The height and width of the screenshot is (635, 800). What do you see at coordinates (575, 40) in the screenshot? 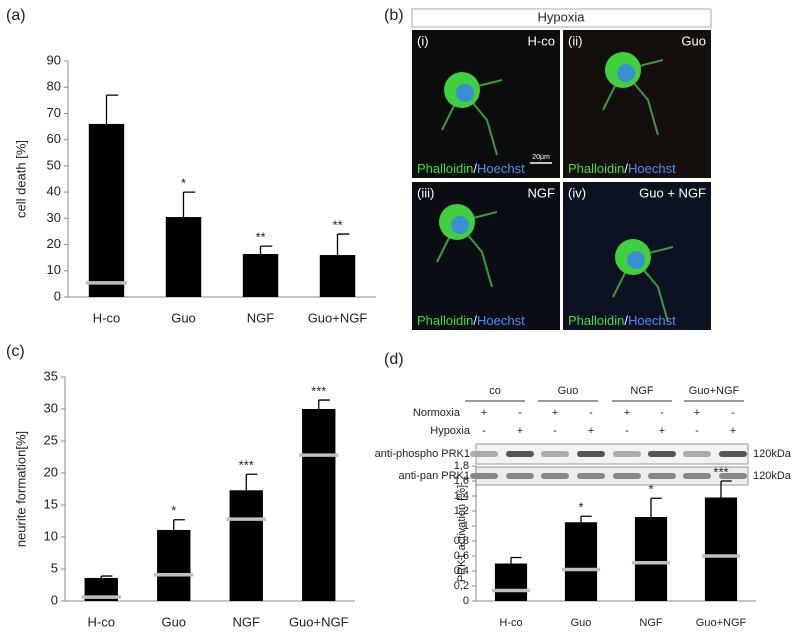
I see `tile-index: (ii)` at bounding box center [575, 40].